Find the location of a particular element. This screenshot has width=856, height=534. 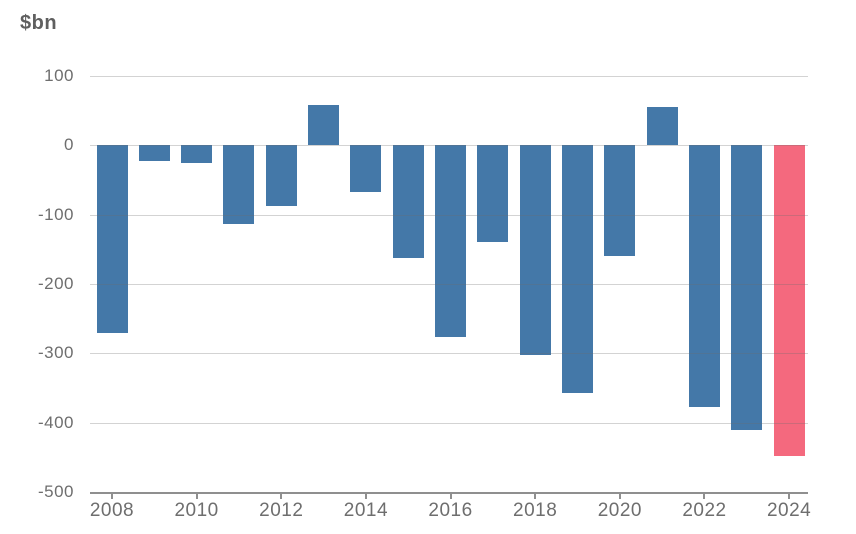

y-label--200: -200 is located at coordinates (55, 283).